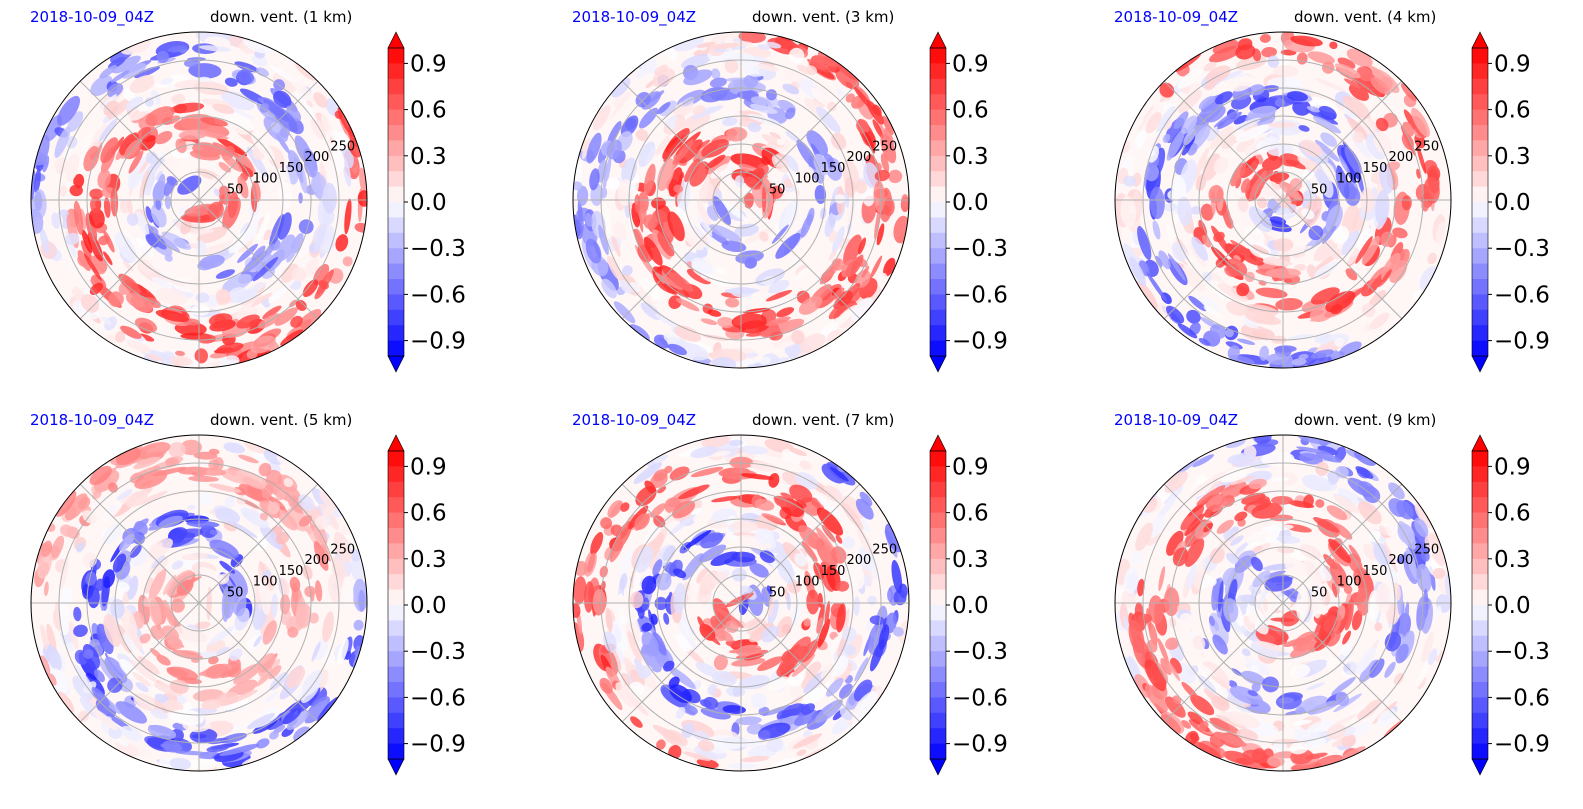  I want to click on radial-tick-label: 200, so click(1401, 560).